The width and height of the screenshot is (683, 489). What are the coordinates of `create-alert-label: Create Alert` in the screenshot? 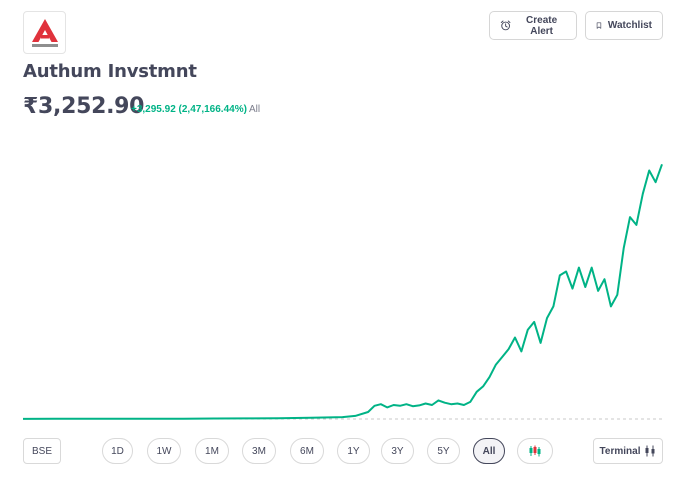 It's located at (542, 25).